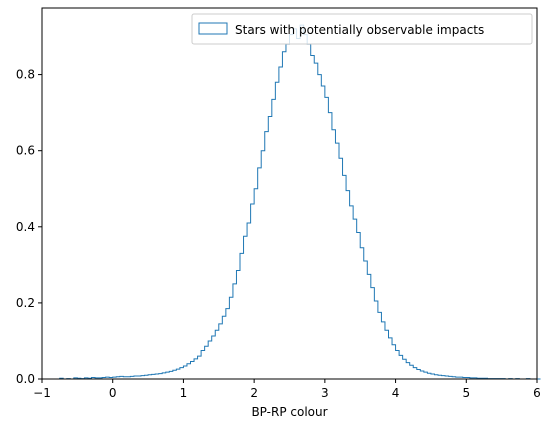  What do you see at coordinates (537, 393) in the screenshot?
I see `x-tick-label: 6` at bounding box center [537, 393].